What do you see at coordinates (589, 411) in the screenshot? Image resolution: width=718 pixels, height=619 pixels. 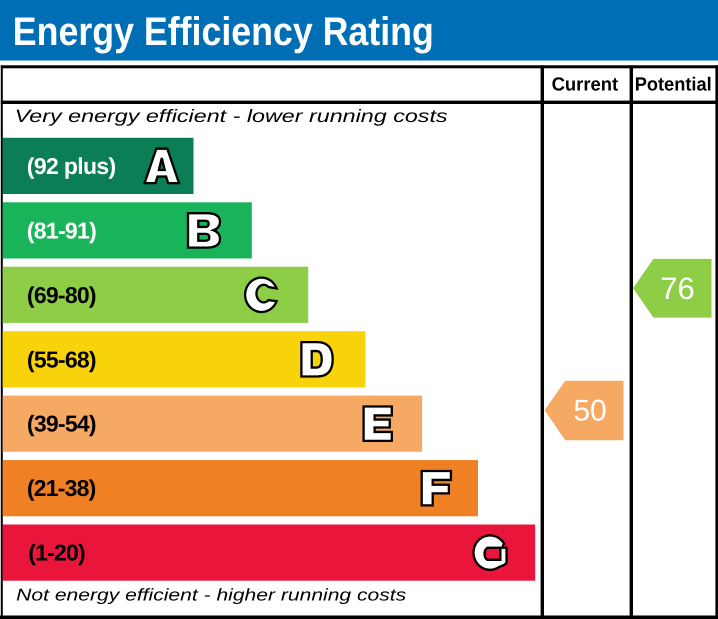 I see `svg-text: 50` at bounding box center [589, 411].